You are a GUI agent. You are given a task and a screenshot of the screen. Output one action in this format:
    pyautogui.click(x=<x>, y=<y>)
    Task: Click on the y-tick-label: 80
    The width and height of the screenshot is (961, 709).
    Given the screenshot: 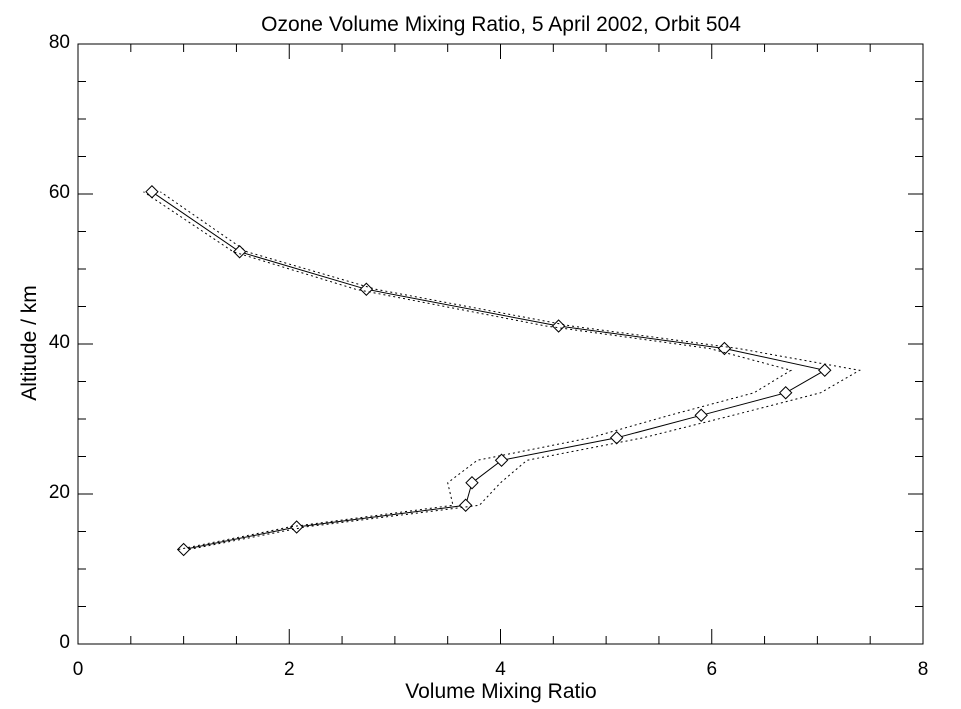 What is the action you would take?
    pyautogui.click(x=59, y=42)
    